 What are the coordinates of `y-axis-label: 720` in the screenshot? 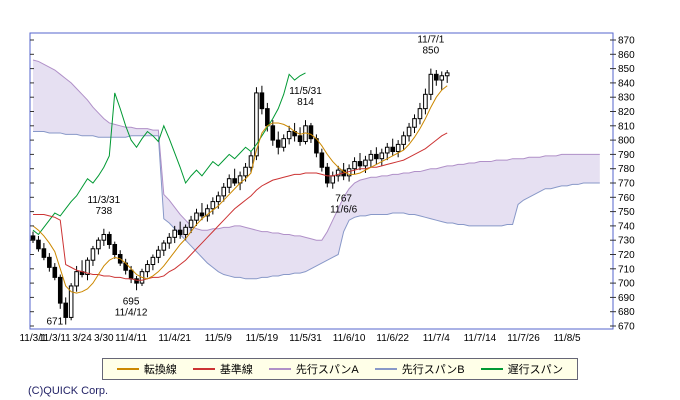 It's located at (626, 255).